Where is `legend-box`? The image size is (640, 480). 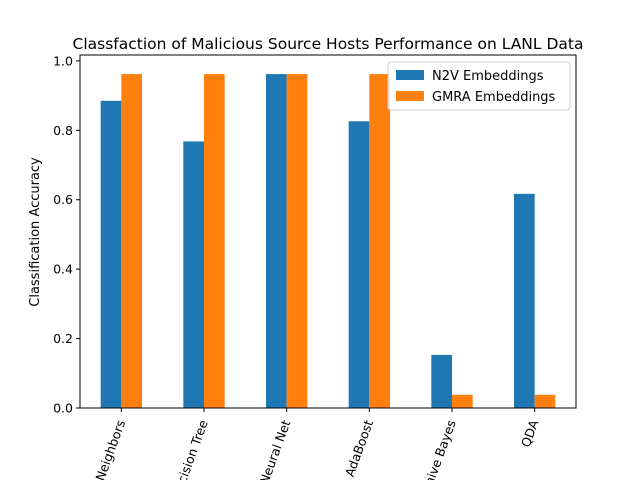 legend-box is located at coordinates (479, 86).